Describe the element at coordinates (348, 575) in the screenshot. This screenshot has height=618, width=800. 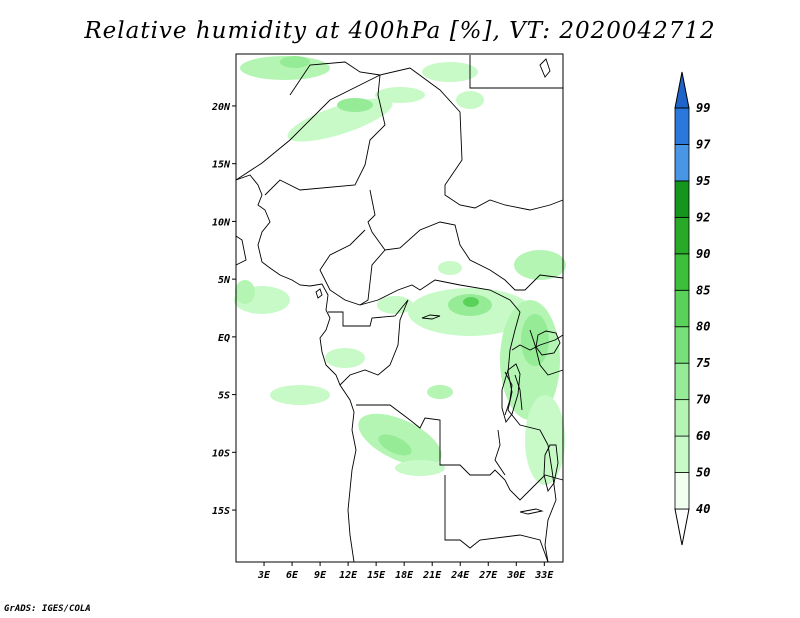
I see `lon-tick-label: 12E` at that location.